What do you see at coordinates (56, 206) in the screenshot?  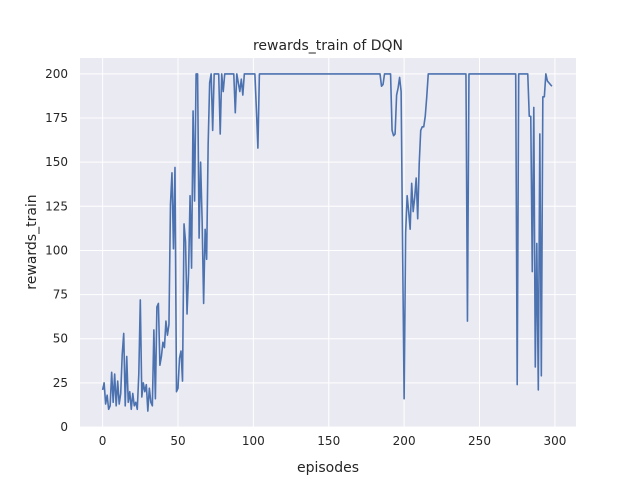 I see `y-tick-label: 125` at bounding box center [56, 206].